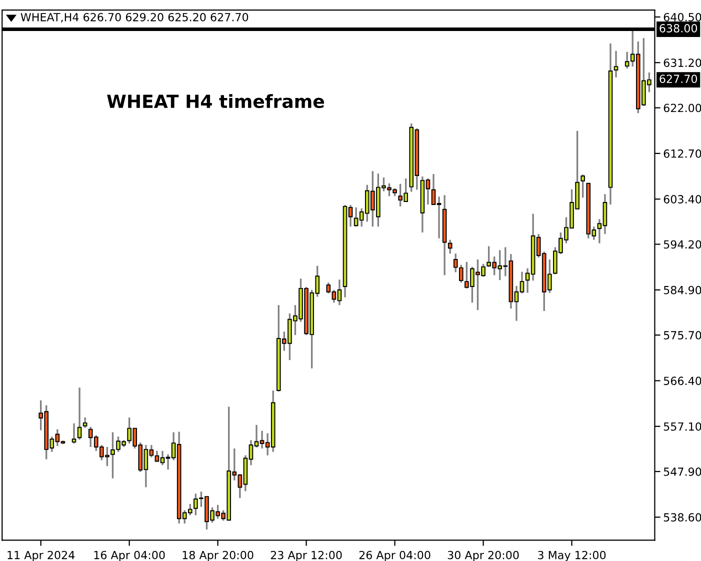  What do you see at coordinates (679, 79) in the screenshot?
I see `text: 627.70` at bounding box center [679, 79].